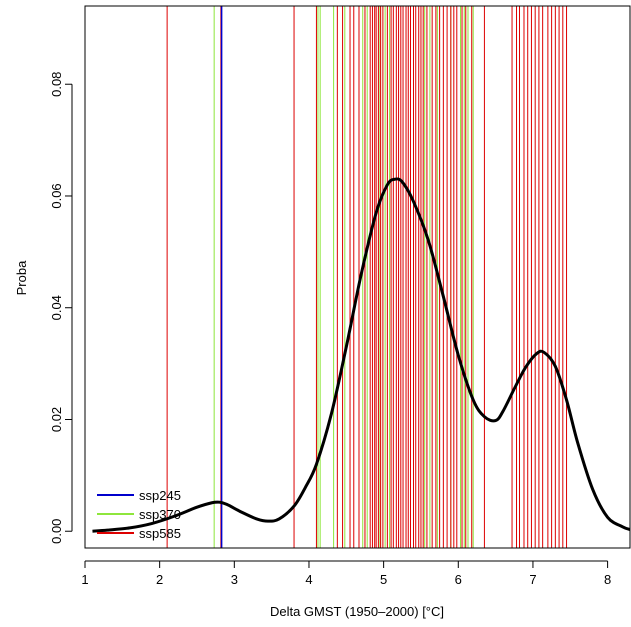 This screenshot has height=627, width=631. I want to click on legend-label-ssp585: ssp585, so click(160, 533).